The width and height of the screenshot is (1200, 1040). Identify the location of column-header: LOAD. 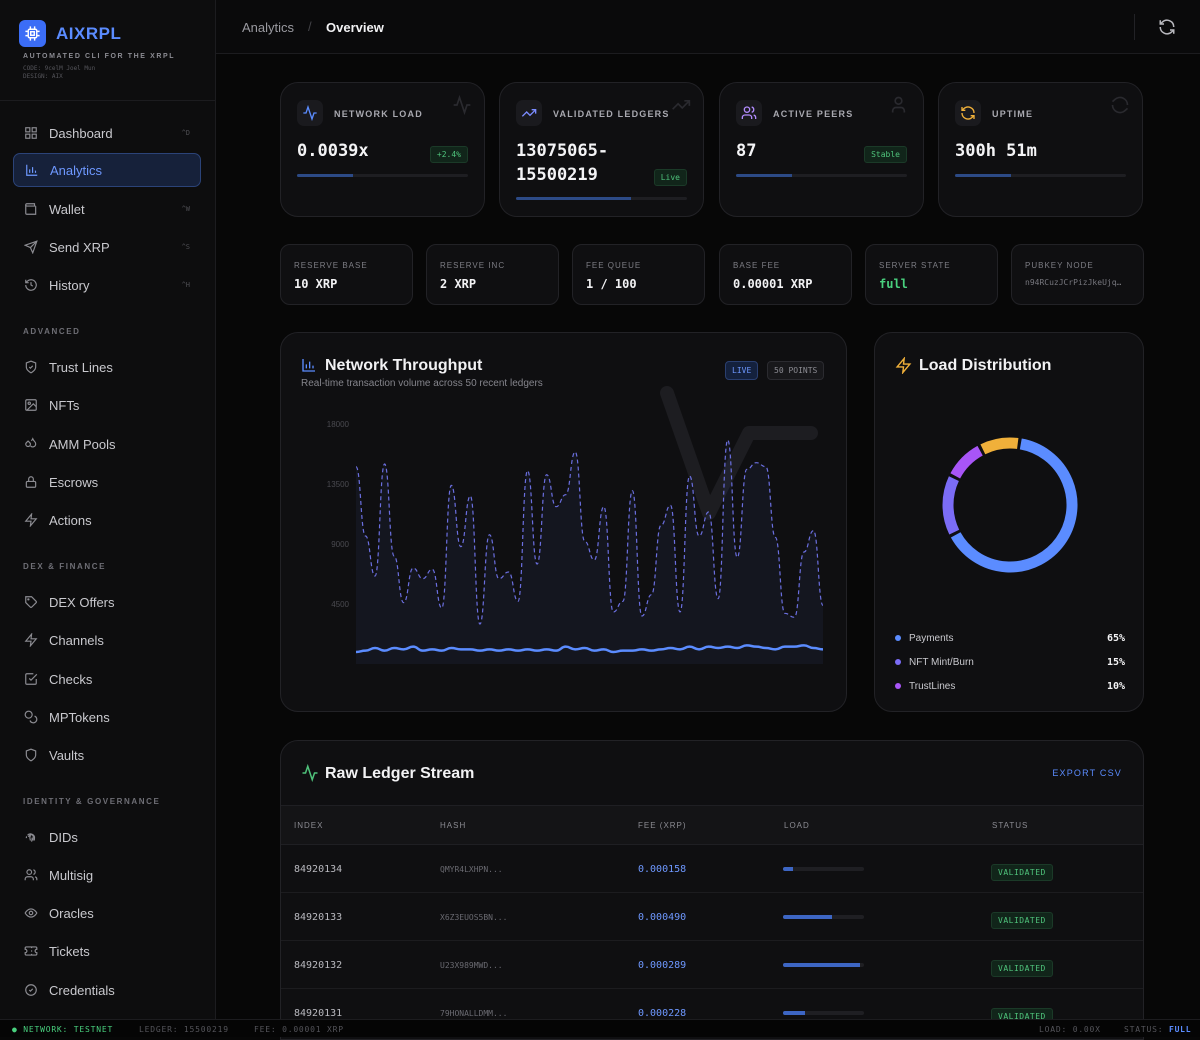
(797, 825).